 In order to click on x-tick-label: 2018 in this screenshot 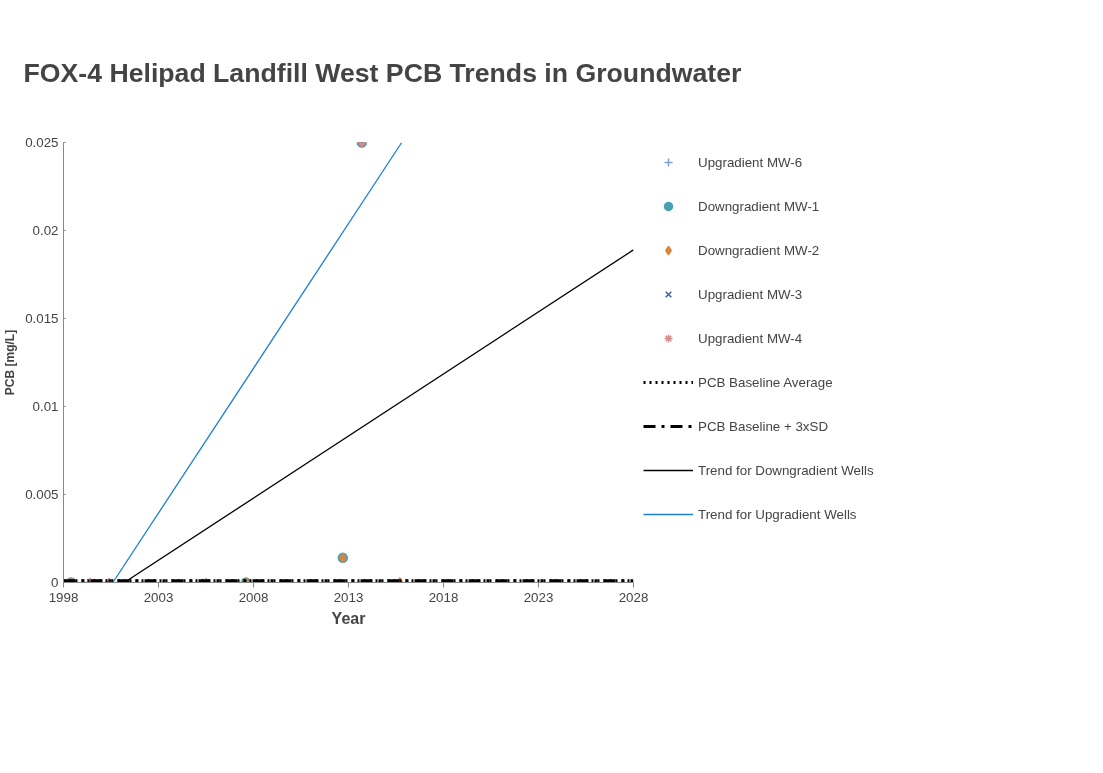, I will do `click(443, 597)`.